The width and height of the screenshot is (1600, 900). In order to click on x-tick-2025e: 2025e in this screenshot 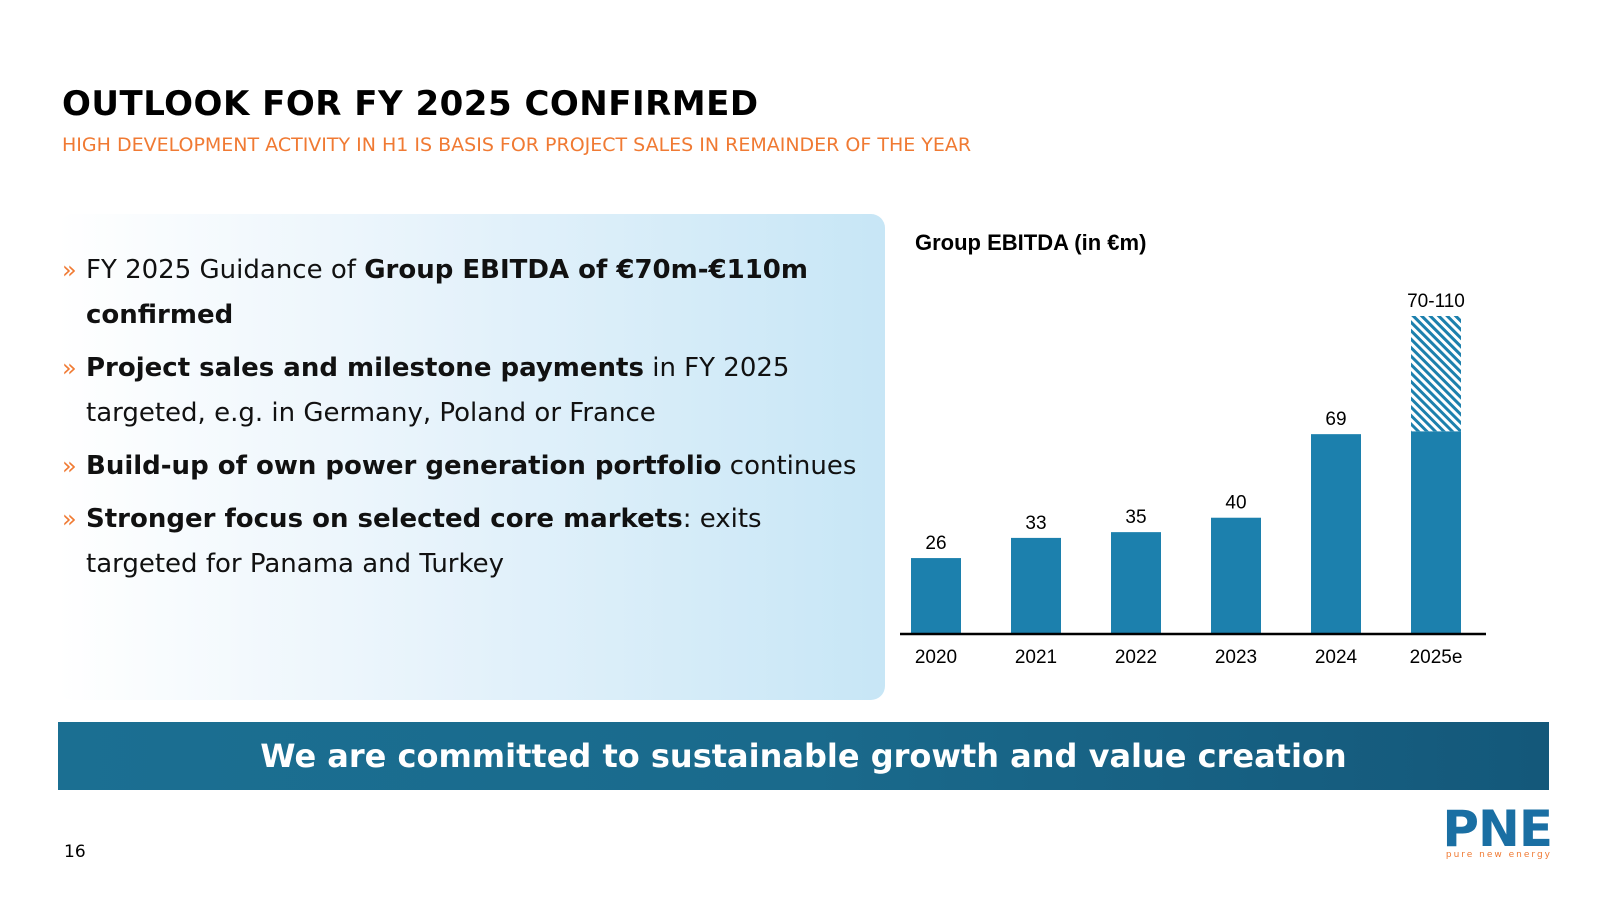, I will do `click(1436, 657)`.